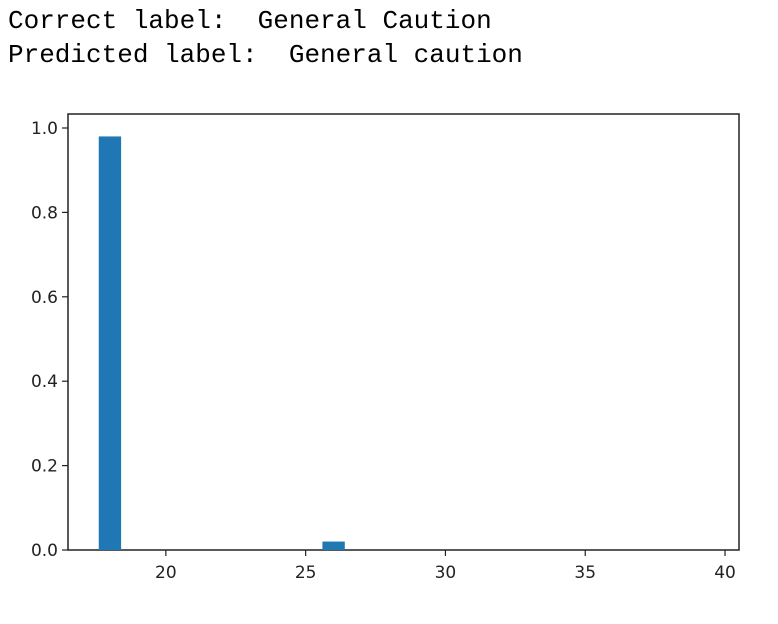 The image size is (778, 624). Describe the element at coordinates (725, 573) in the screenshot. I see `x-tick-label: 40` at that location.